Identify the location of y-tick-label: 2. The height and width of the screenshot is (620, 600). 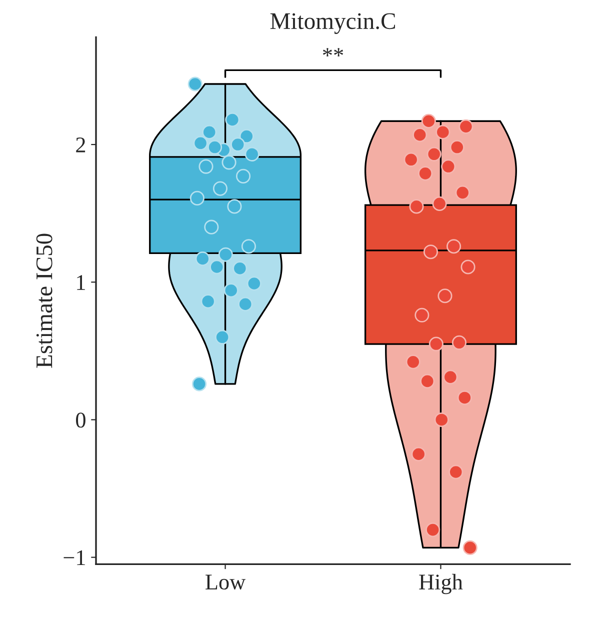
(81, 145).